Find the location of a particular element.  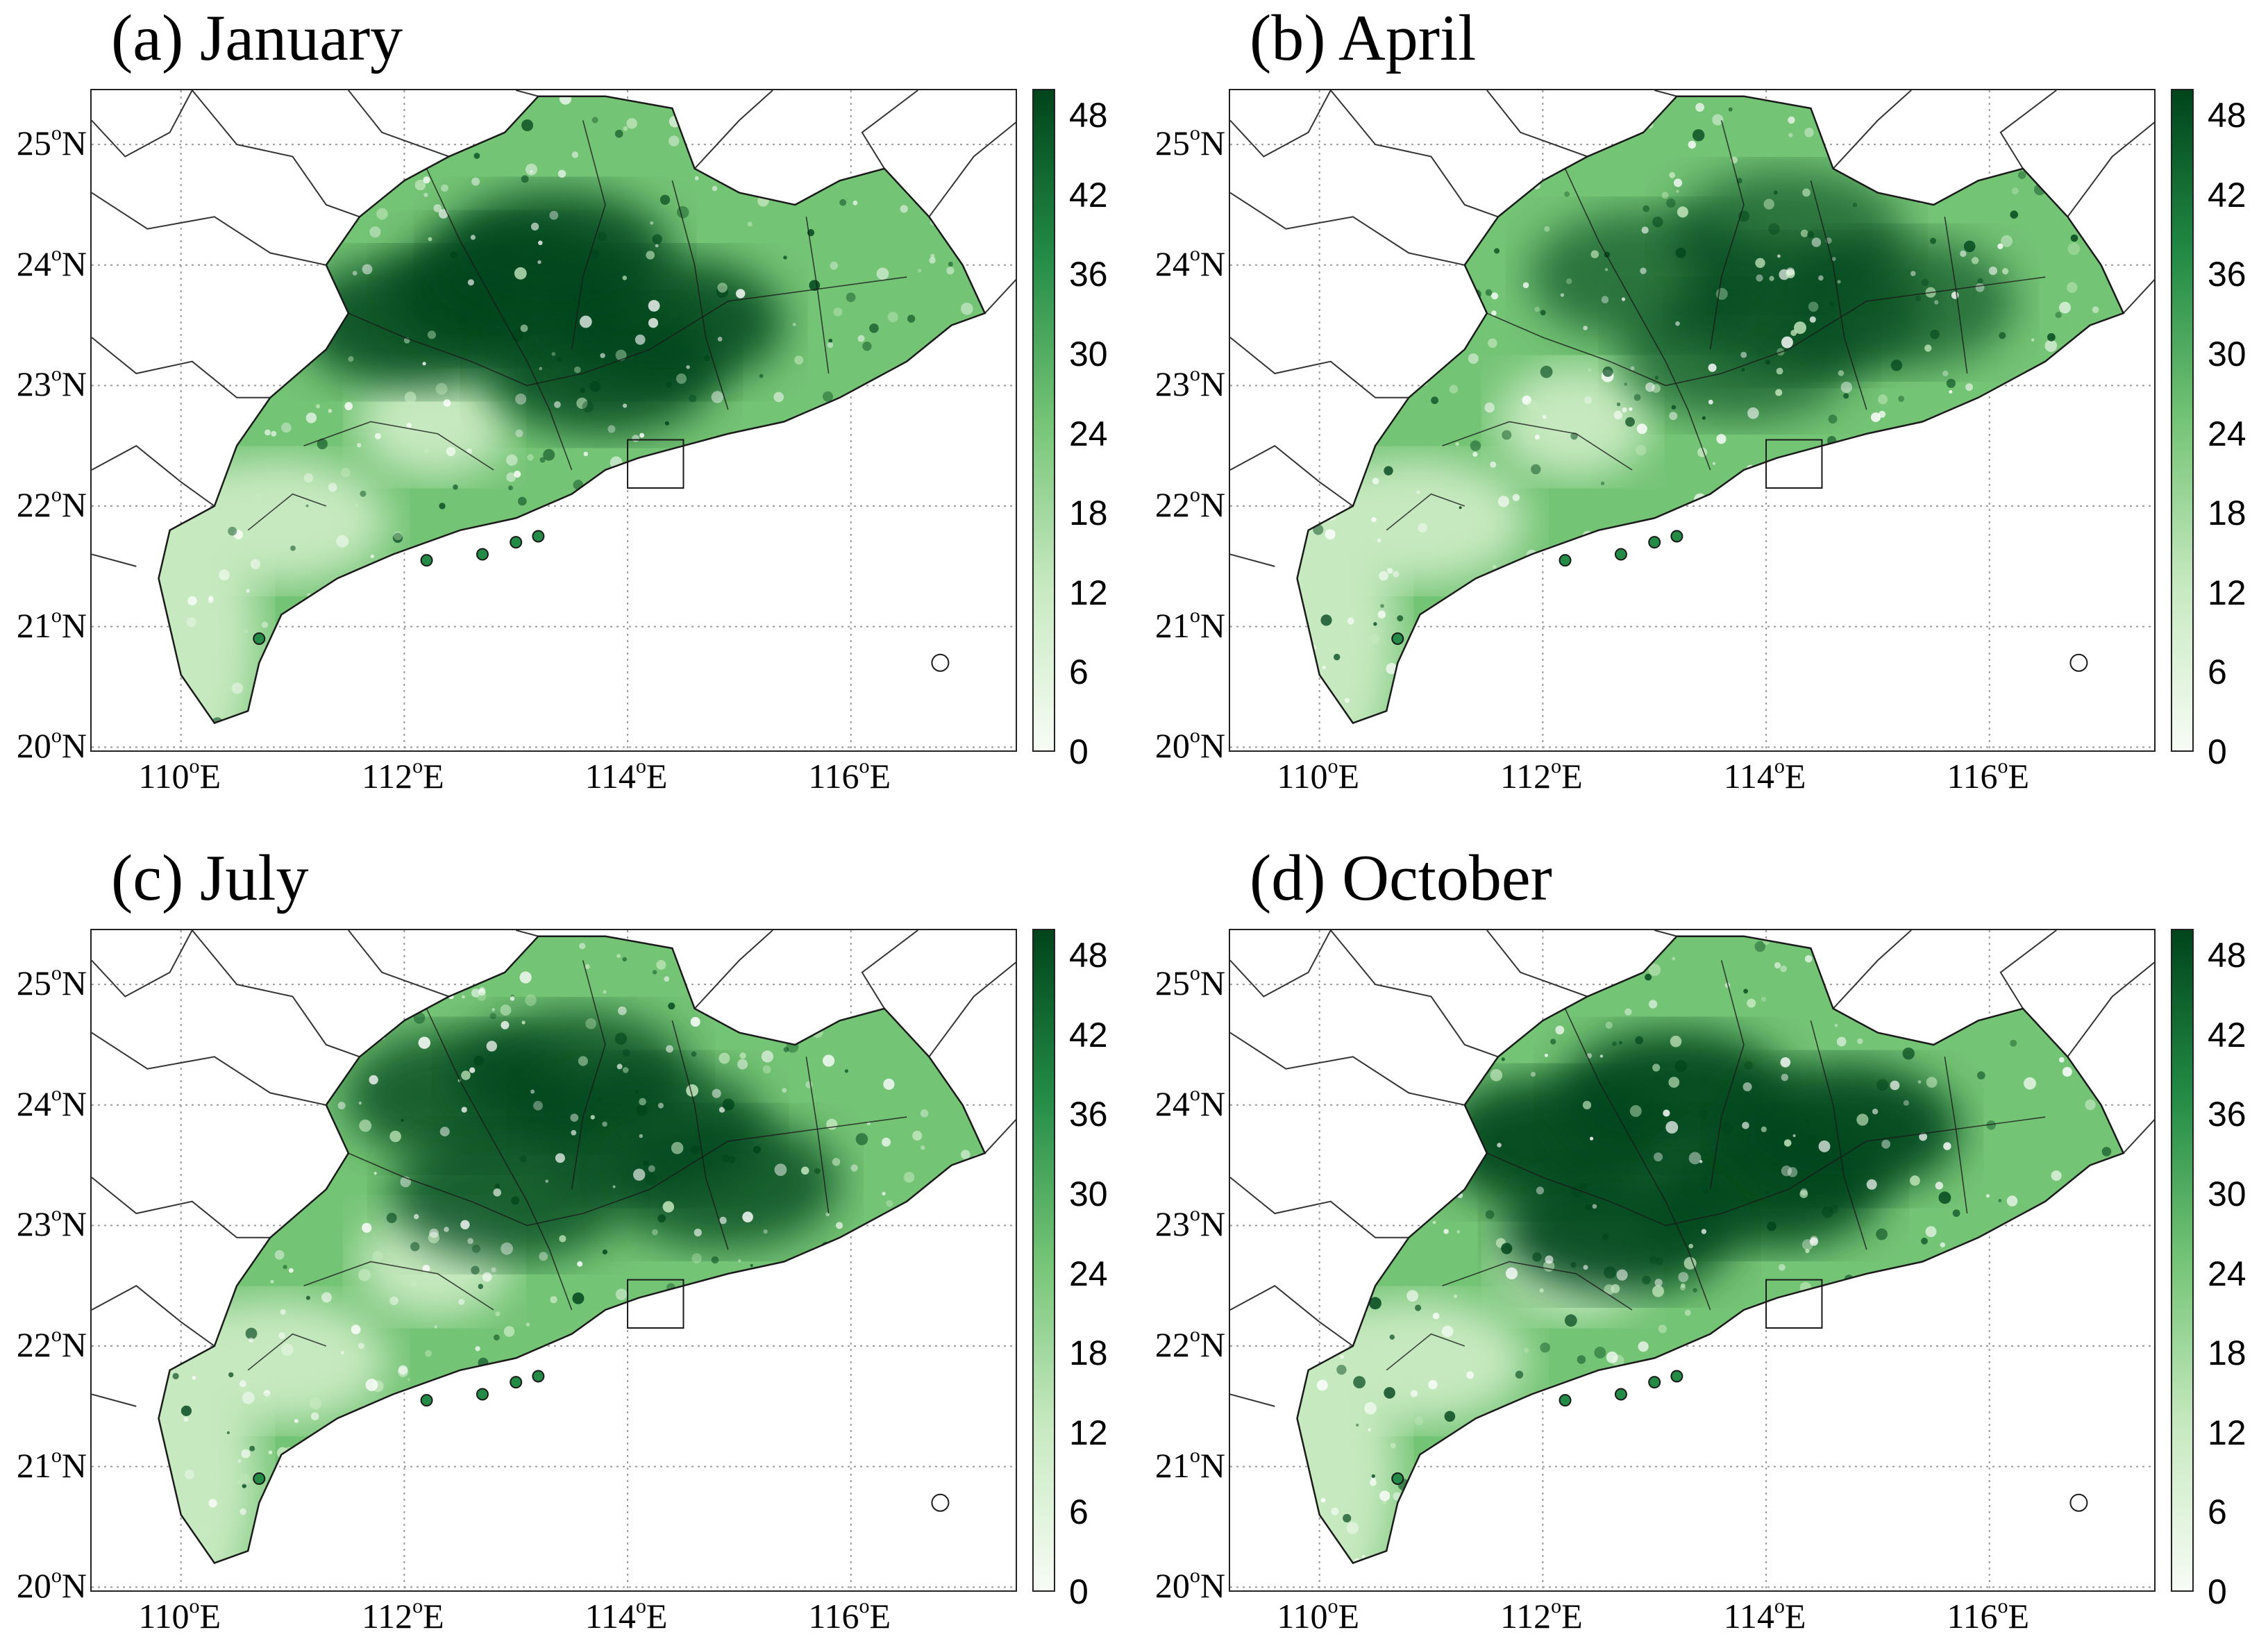

colorbar-tick-label: 6 is located at coordinates (1079, 1513).